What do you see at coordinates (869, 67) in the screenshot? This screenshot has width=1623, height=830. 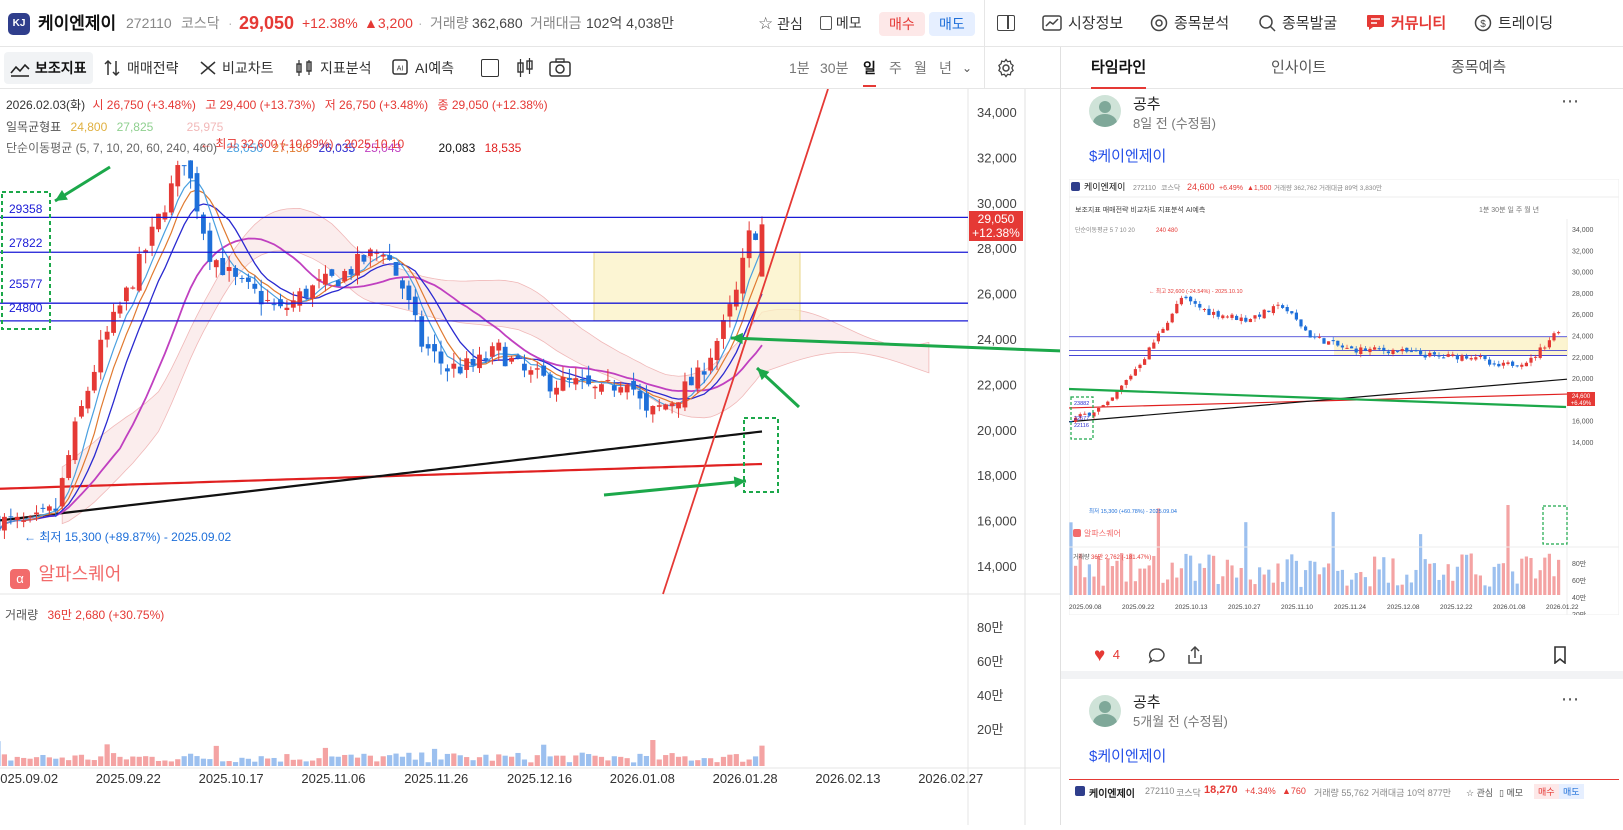 I see `period-day: 일` at bounding box center [869, 67].